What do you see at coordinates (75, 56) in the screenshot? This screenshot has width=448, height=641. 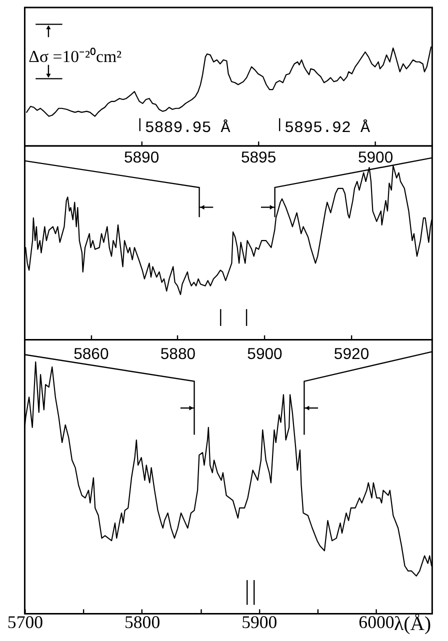 I see `annotation: Δσ =10⁻²⁰cm²` at bounding box center [75, 56].